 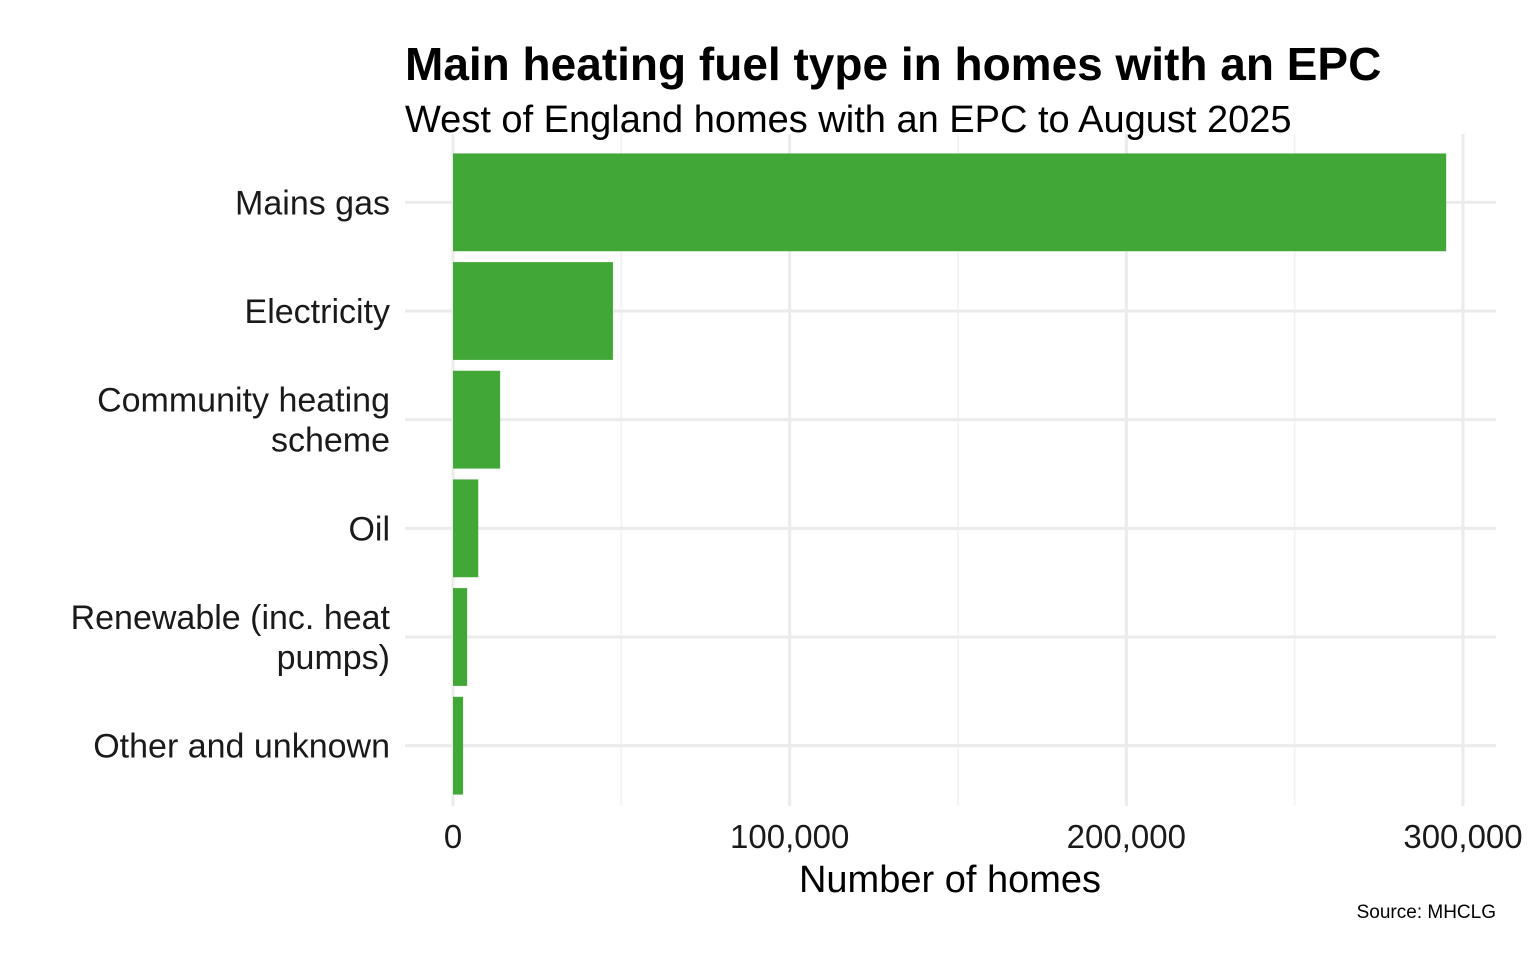 I want to click on x-tick-label: 300,000, so click(x=1462, y=836).